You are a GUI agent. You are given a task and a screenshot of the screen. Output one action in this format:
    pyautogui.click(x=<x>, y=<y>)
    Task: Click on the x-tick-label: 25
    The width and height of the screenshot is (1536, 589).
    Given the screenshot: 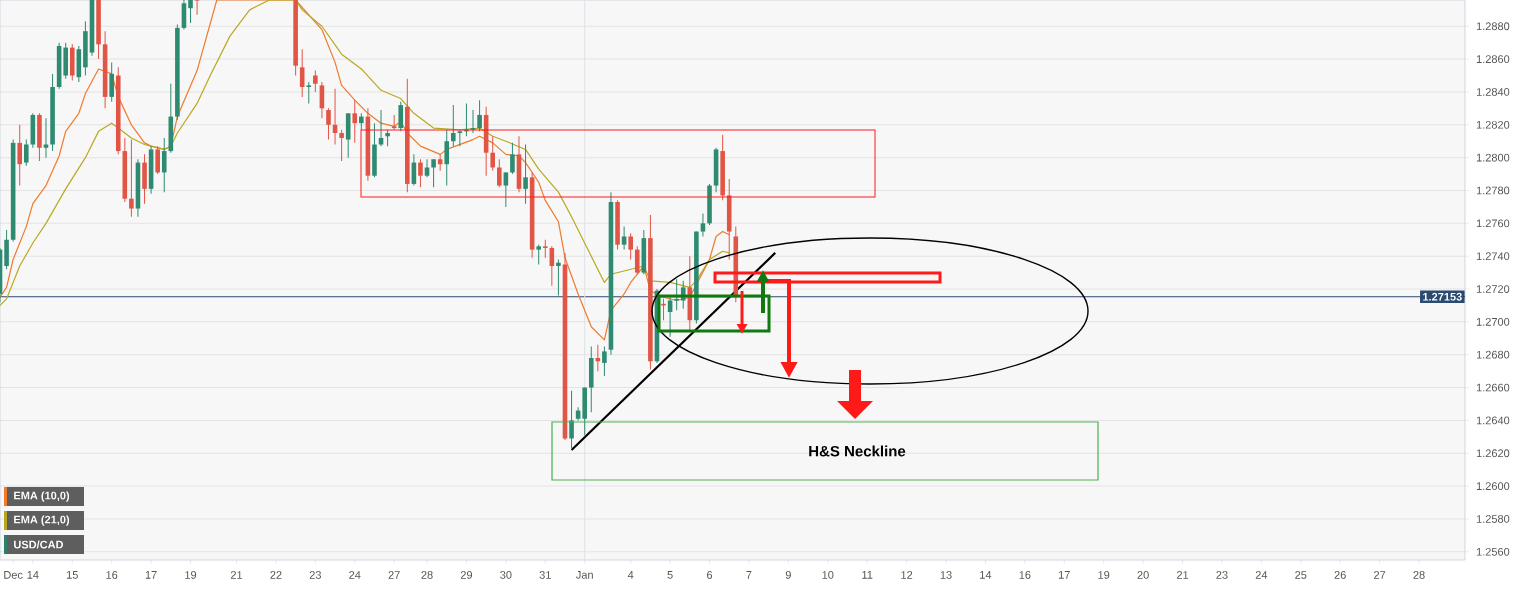 What is the action you would take?
    pyautogui.click(x=1301, y=575)
    